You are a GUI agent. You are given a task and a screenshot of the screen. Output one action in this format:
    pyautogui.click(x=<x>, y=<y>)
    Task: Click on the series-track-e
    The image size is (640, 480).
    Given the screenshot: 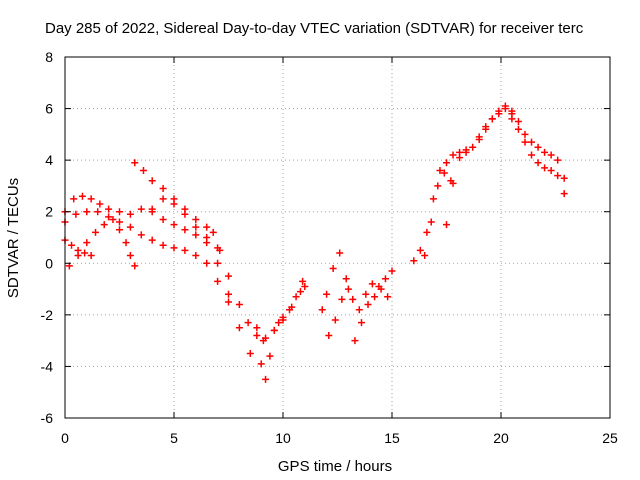 What is the action you would take?
    pyautogui.click(x=124, y=242)
    